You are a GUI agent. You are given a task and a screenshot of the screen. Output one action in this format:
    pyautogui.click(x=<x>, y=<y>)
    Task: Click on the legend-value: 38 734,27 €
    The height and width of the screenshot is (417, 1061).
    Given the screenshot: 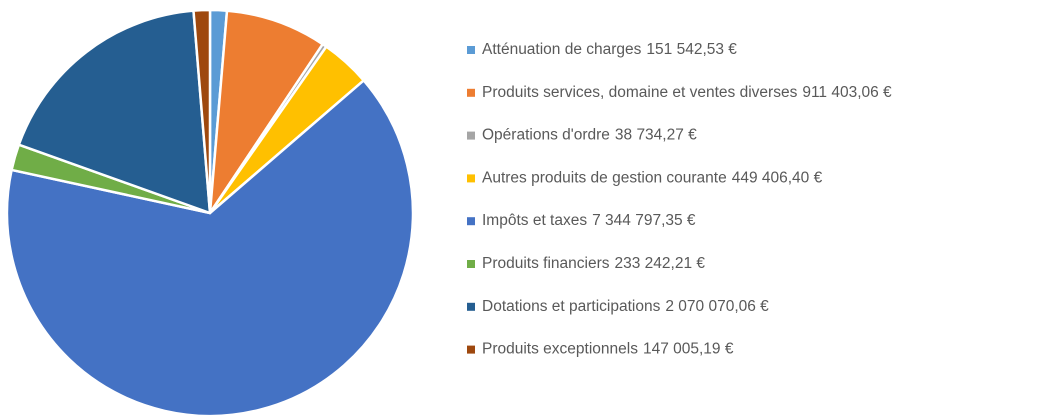 What is the action you would take?
    pyautogui.click(x=656, y=135)
    